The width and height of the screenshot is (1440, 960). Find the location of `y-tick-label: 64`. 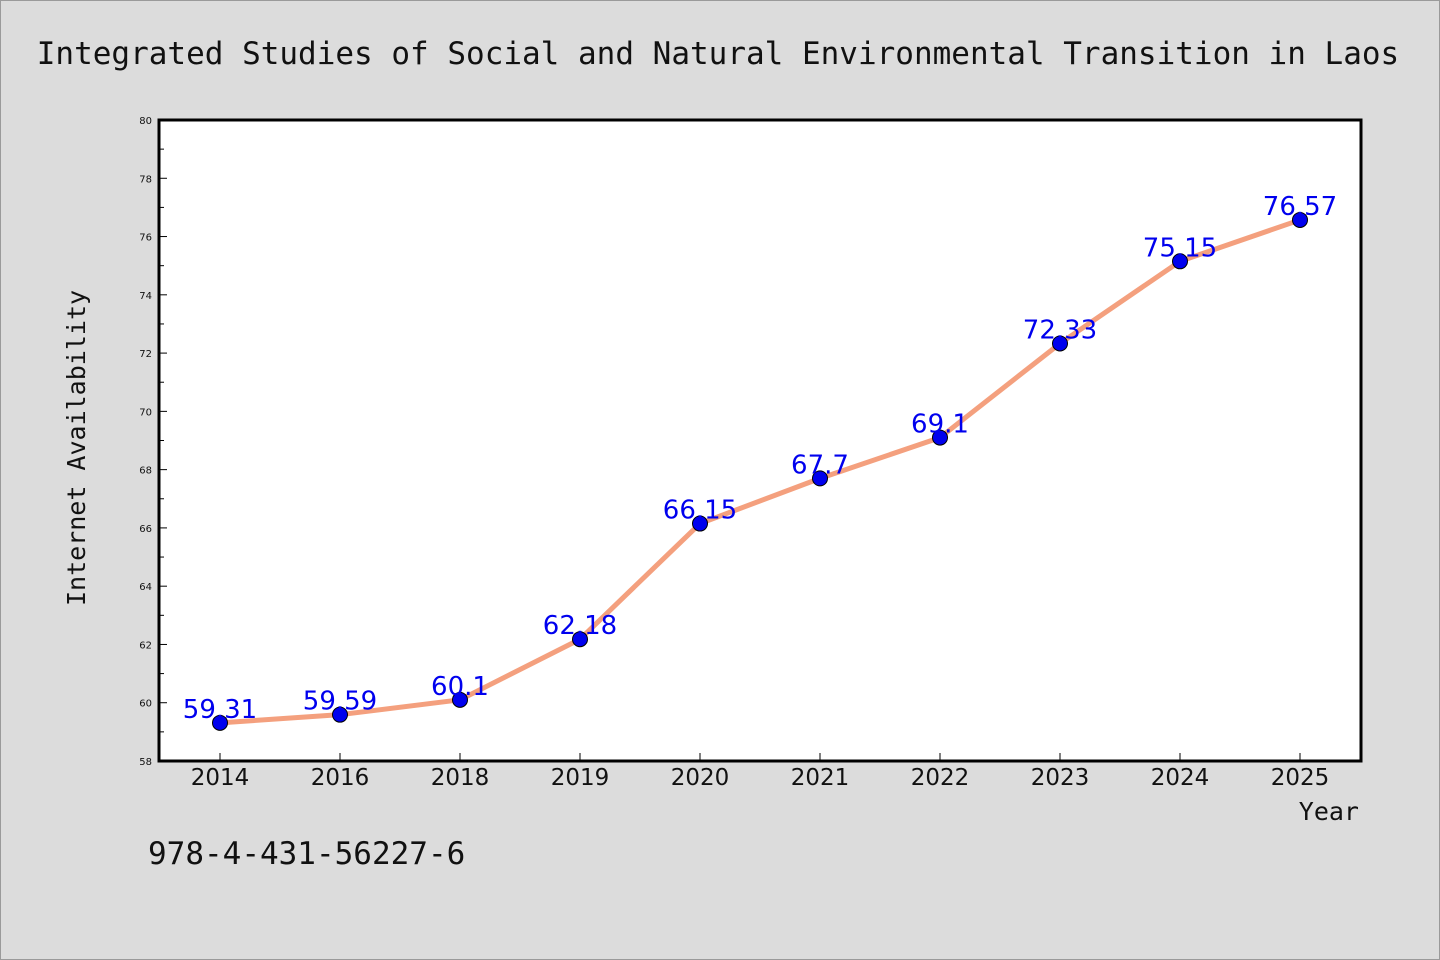

y-tick-label: 64 is located at coordinates (145, 587).